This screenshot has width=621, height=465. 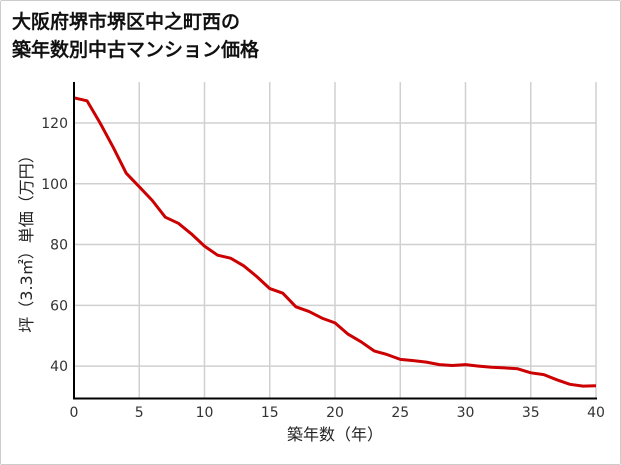 I want to click on y-tick-label: 80, so click(x=59, y=246).